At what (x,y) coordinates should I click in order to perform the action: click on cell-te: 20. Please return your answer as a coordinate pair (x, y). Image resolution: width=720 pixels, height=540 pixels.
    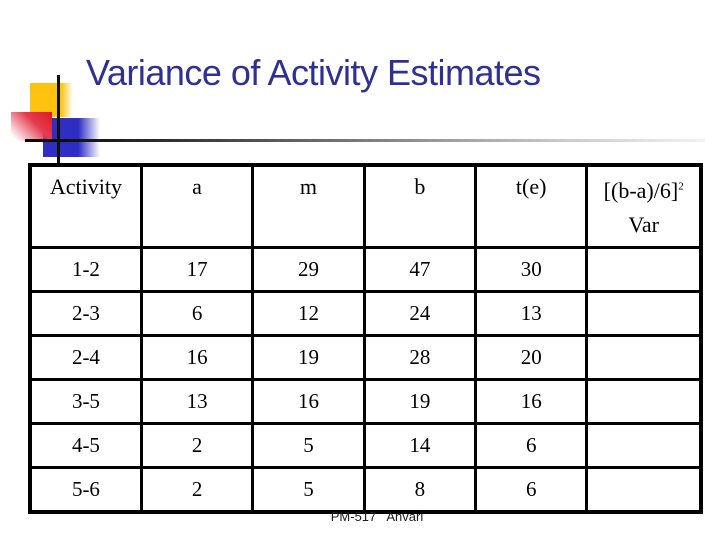
    Looking at the image, I should click on (531, 357).